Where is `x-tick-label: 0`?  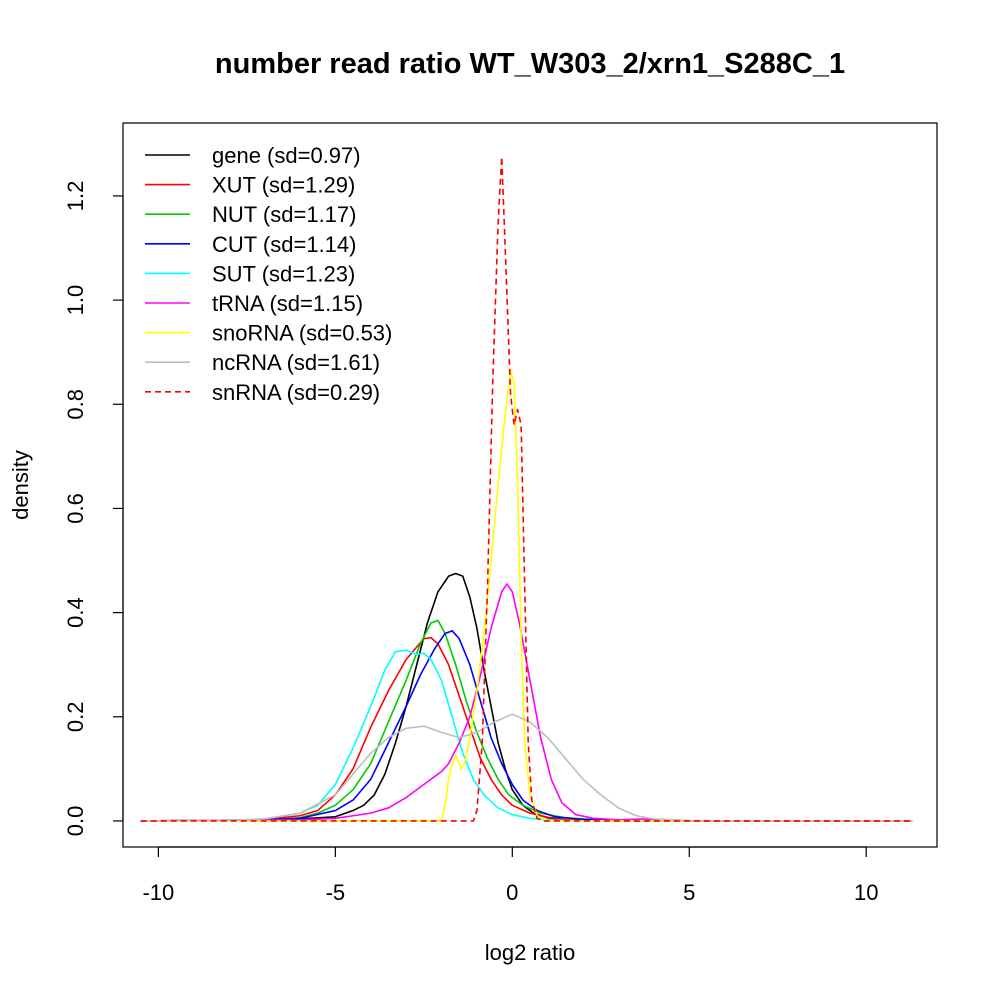 x-tick-label: 0 is located at coordinates (512, 892).